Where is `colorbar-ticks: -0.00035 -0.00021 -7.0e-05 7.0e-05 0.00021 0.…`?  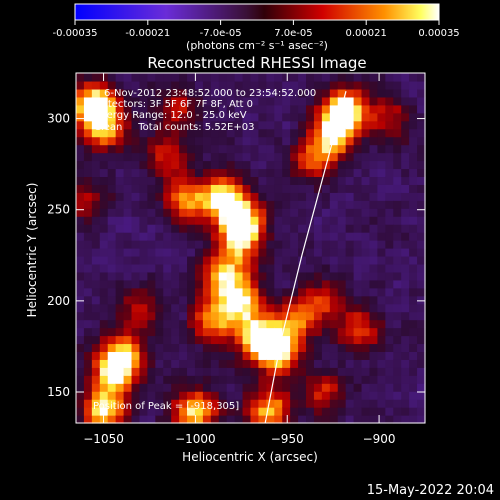
colorbar-ticks: -0.00035 -0.00021 -7.0e-05 7.0e-05 0.00021 0.… is located at coordinates (256, 29).